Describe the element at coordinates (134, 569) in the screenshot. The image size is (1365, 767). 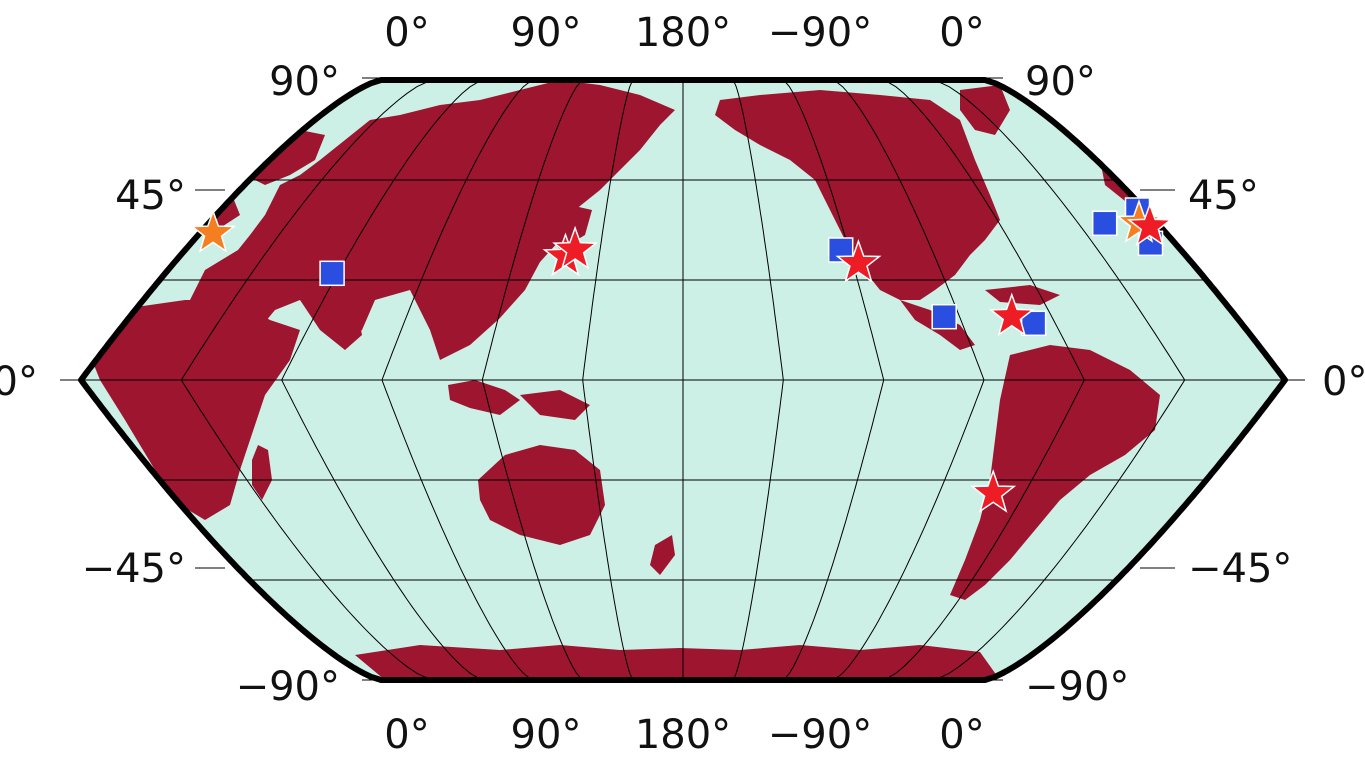
I see `tick-label-left-3: −45°` at that location.